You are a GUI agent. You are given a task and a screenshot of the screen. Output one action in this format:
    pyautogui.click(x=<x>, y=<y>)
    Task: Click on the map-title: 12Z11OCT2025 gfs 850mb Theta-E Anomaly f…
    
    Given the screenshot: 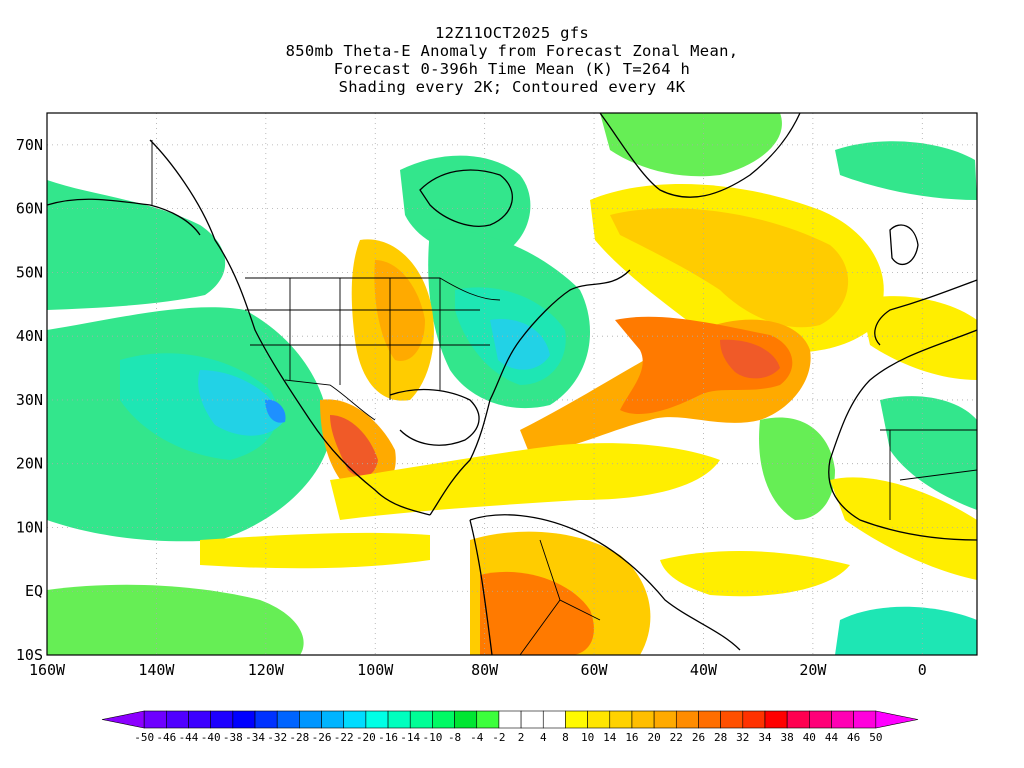 What is the action you would take?
    pyautogui.click(x=512, y=60)
    